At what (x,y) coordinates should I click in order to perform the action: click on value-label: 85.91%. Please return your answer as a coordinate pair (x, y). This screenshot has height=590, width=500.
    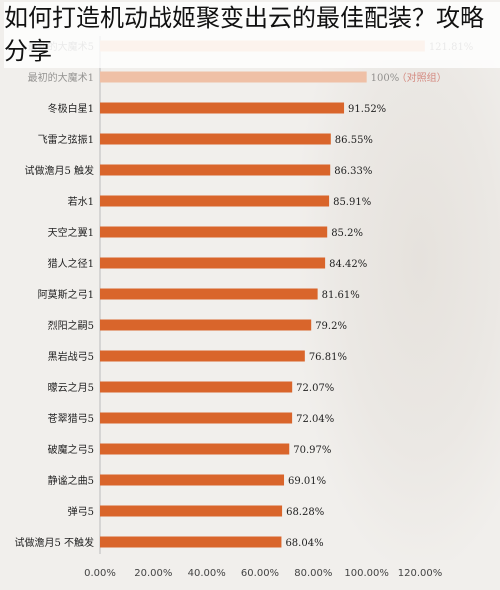
    Looking at the image, I should click on (352, 202).